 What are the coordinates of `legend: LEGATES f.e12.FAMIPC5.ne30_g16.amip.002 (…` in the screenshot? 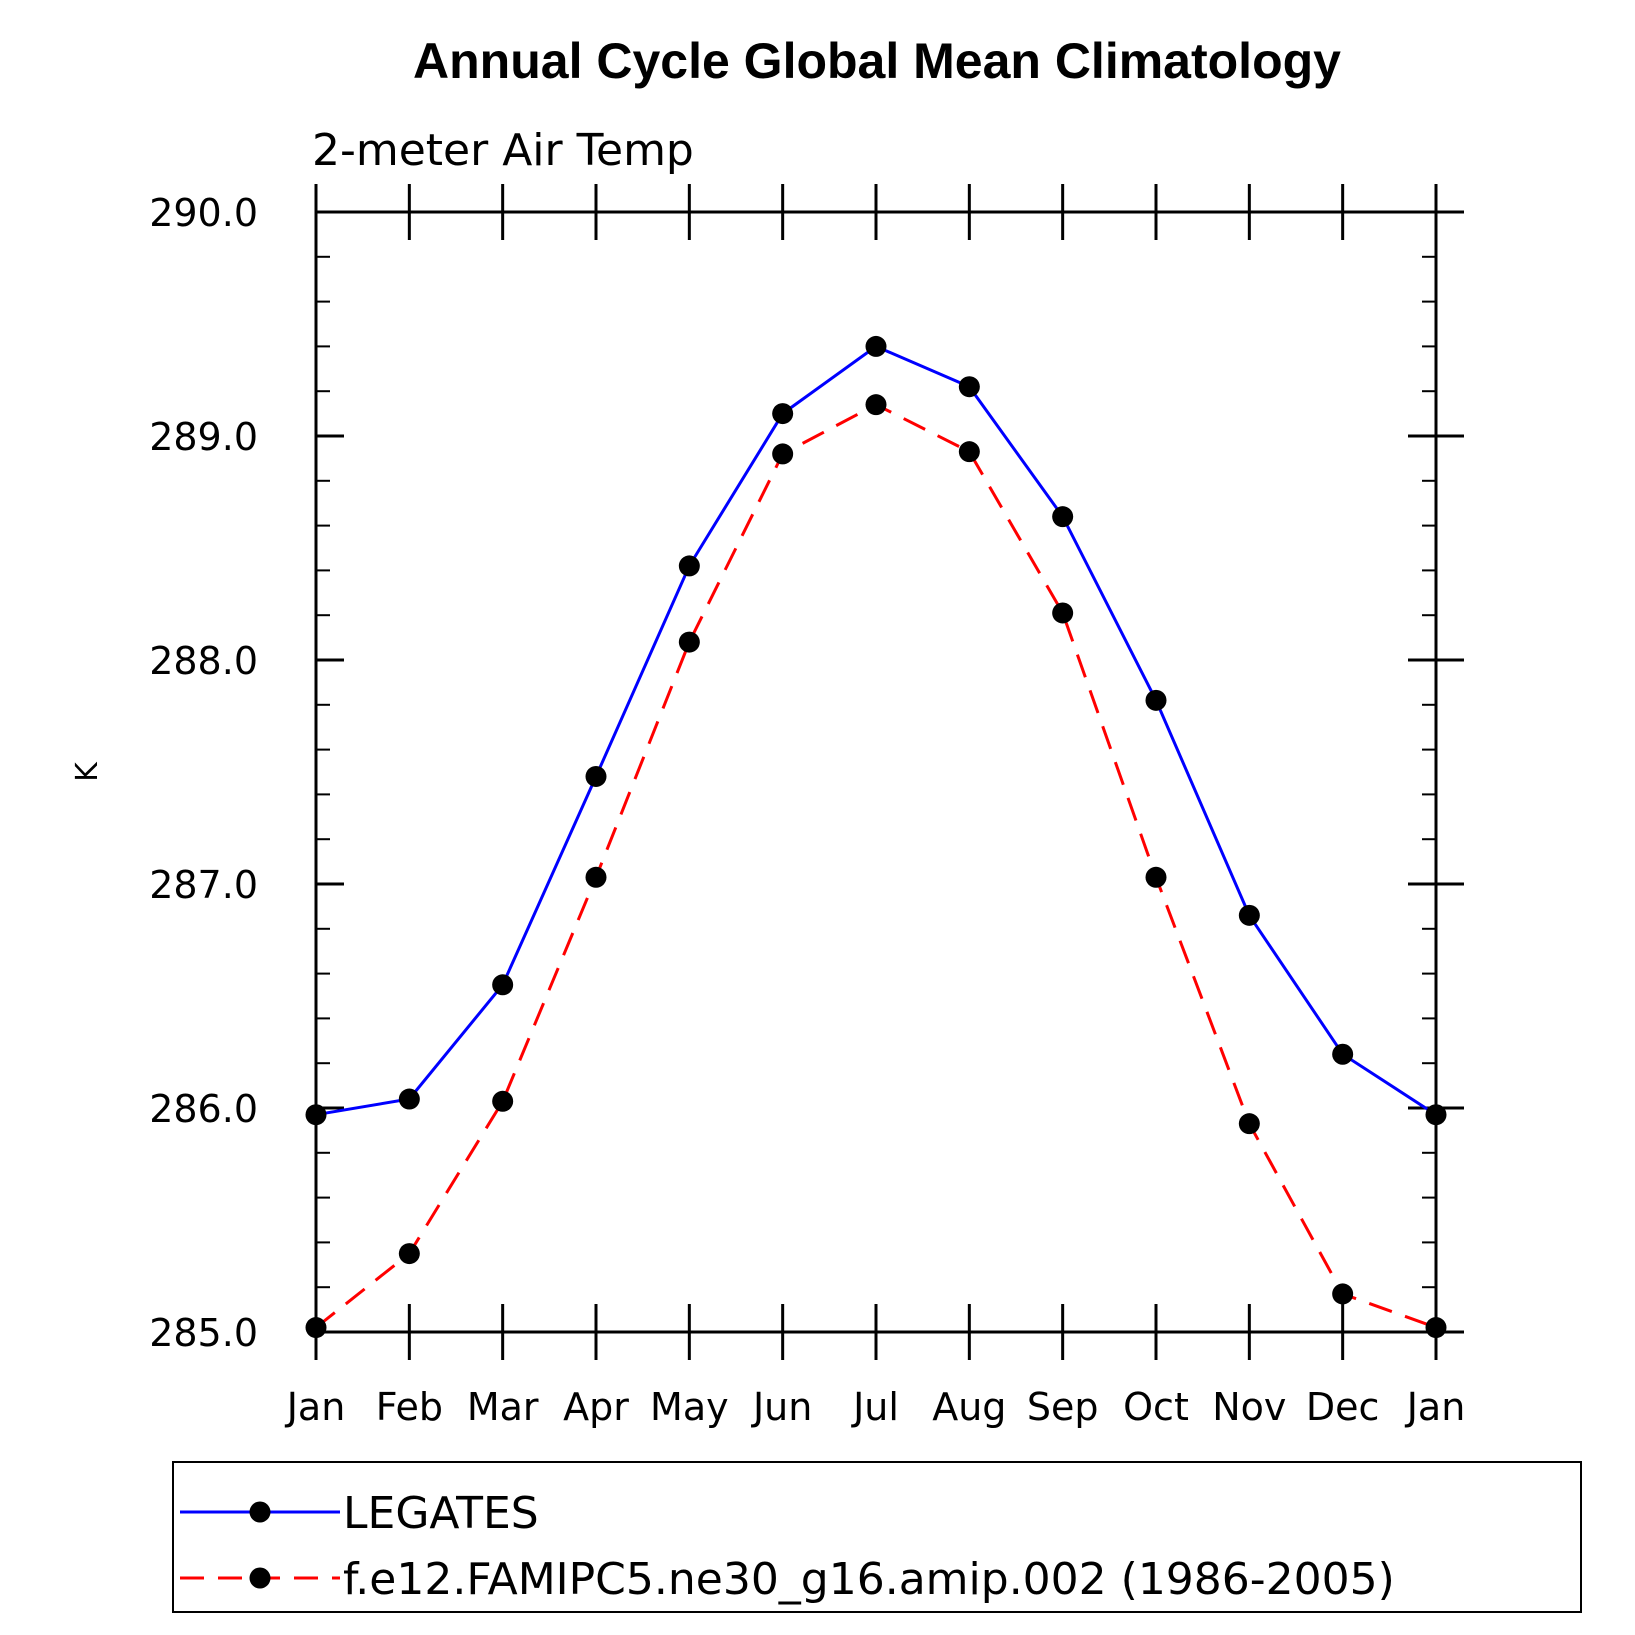 It's located at (877, 1537).